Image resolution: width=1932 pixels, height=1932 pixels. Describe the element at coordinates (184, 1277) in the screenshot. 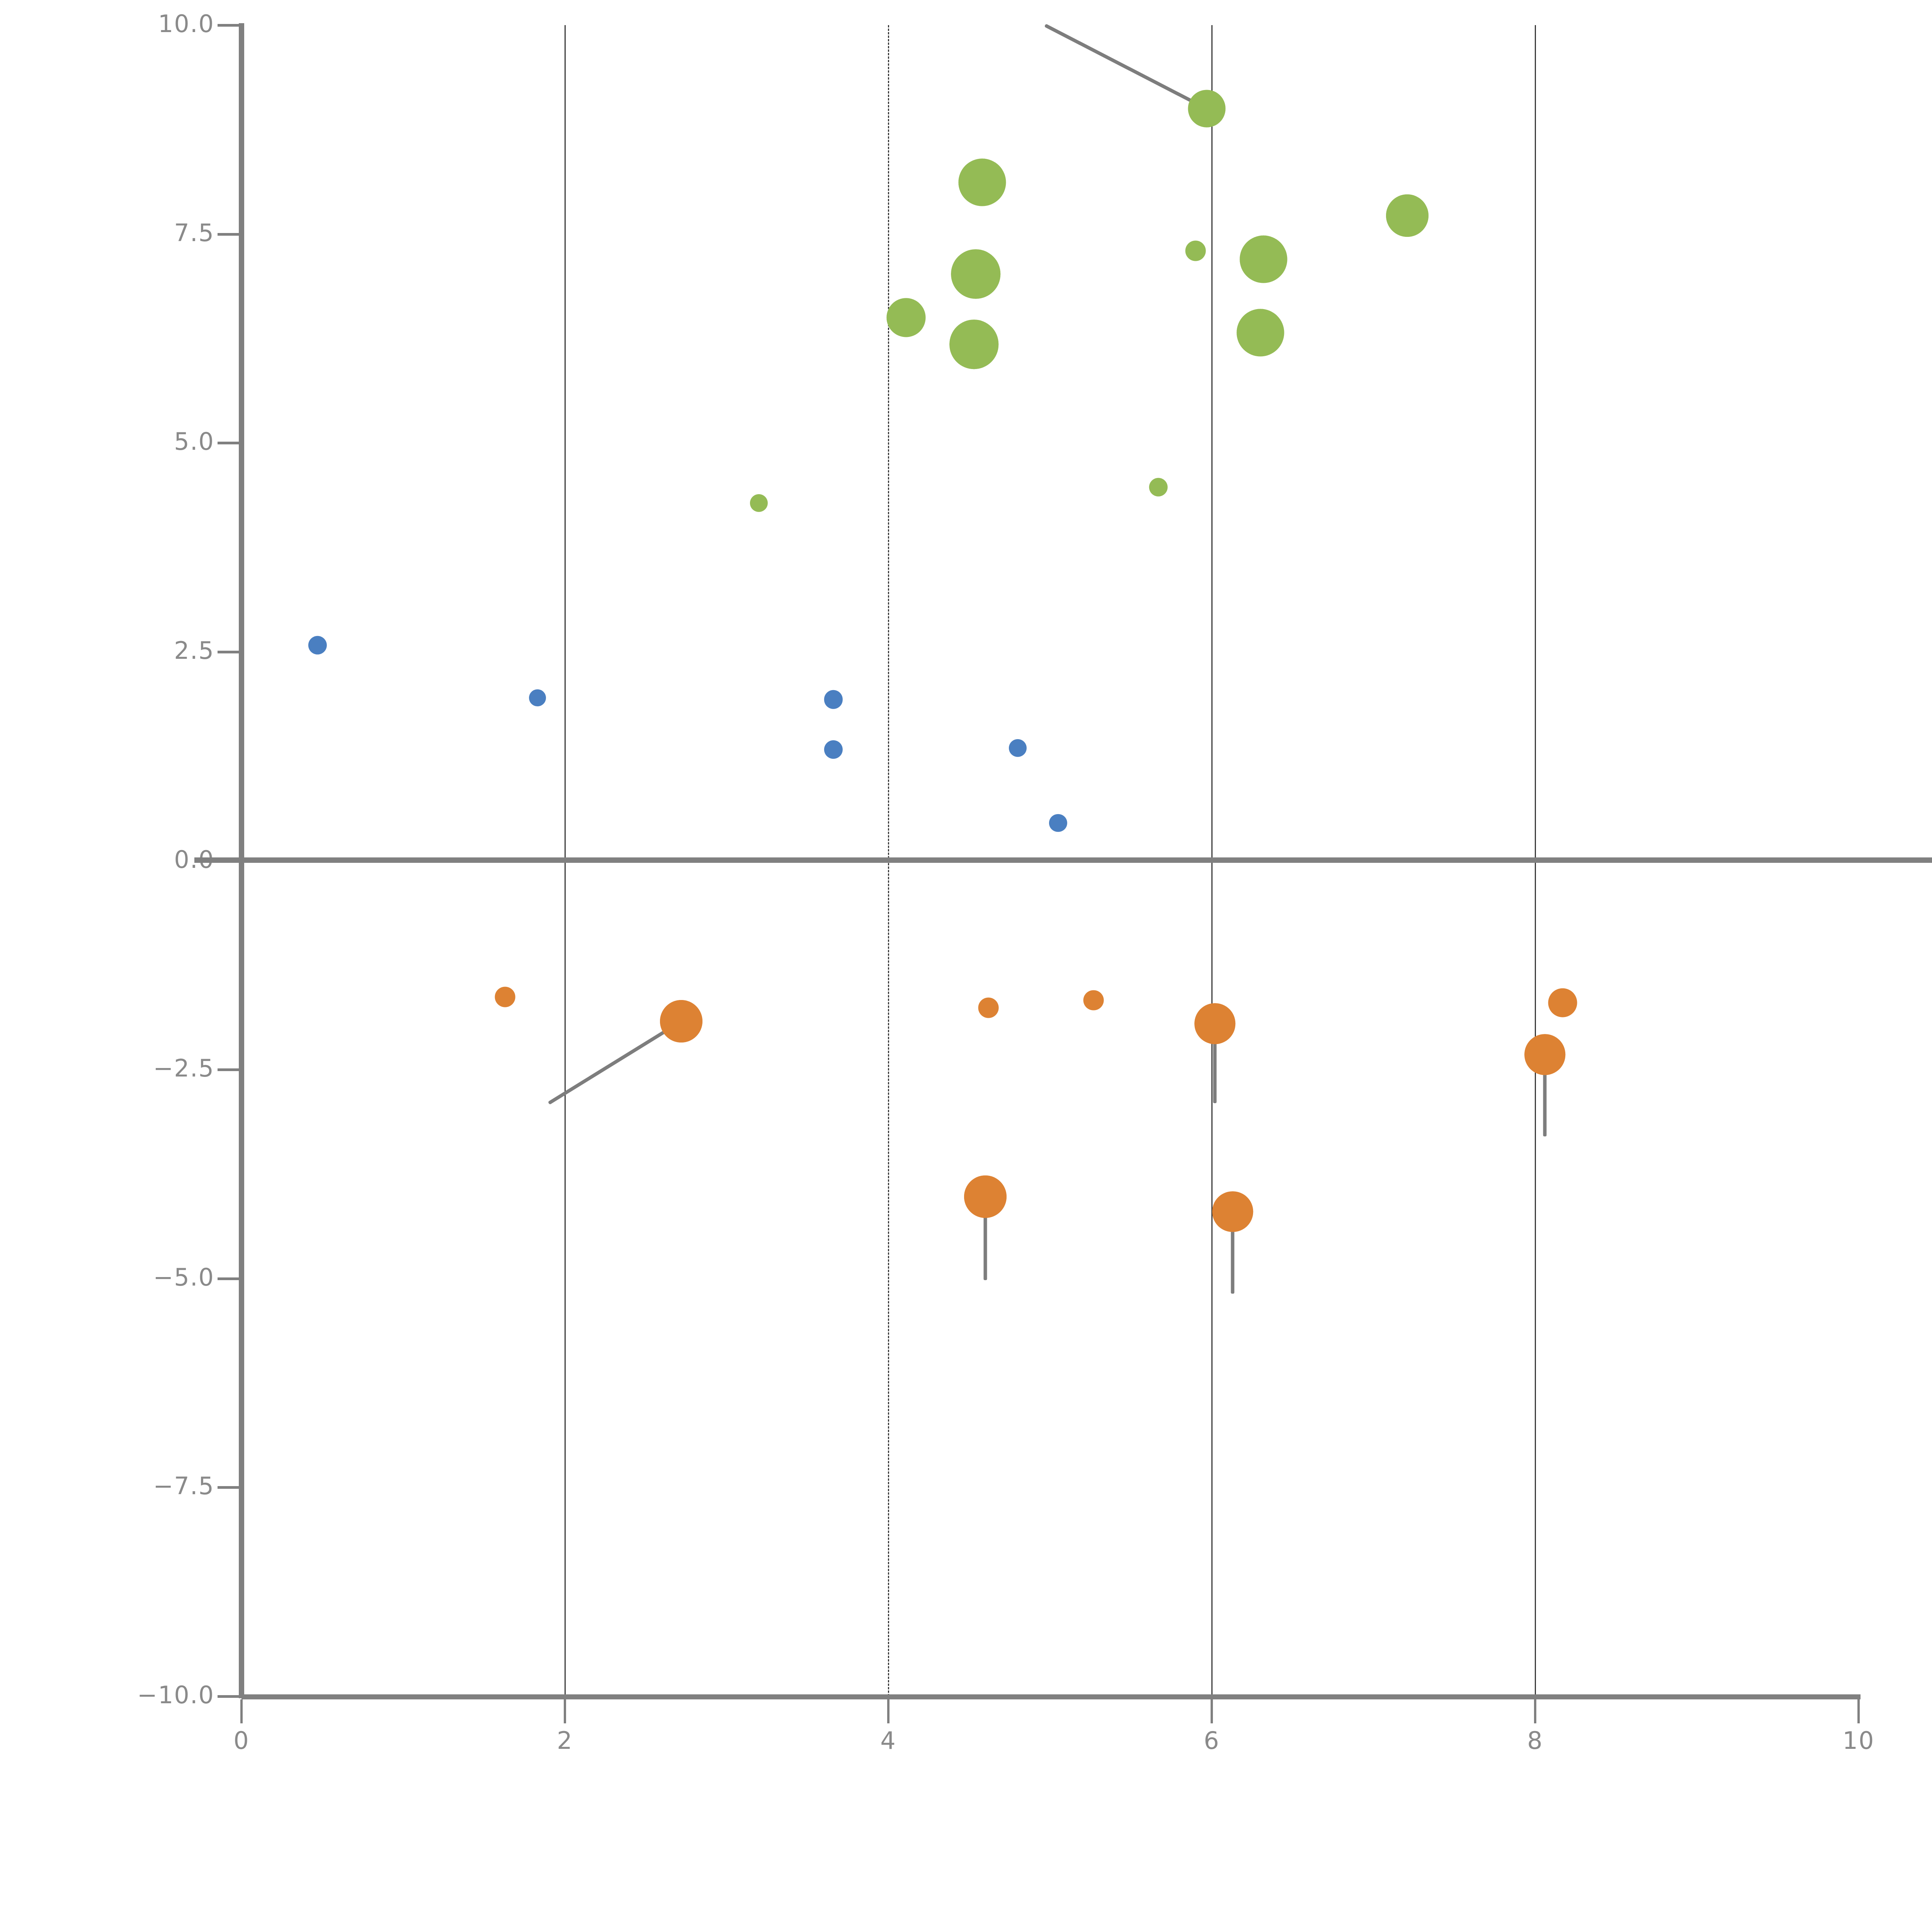

I see `y-axis-tick-label: −5.0` at that location.